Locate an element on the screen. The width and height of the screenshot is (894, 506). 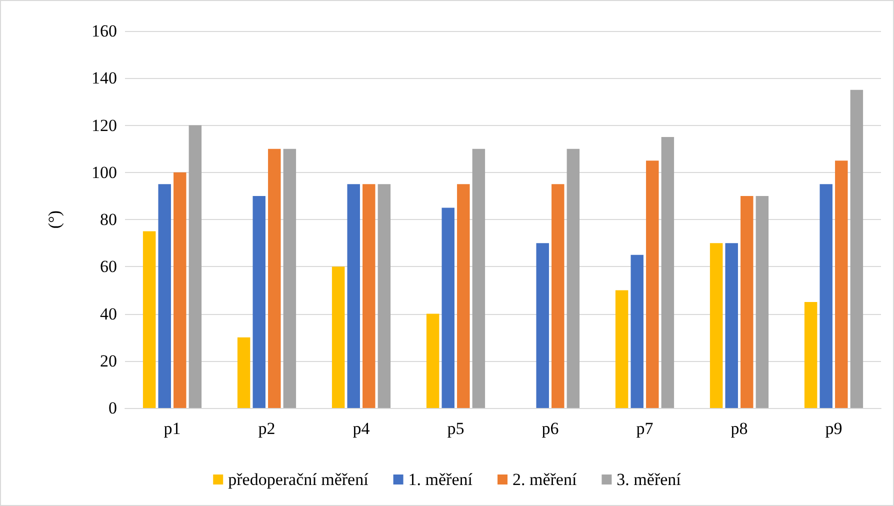
legend-label: 1. měření is located at coordinates (440, 479).